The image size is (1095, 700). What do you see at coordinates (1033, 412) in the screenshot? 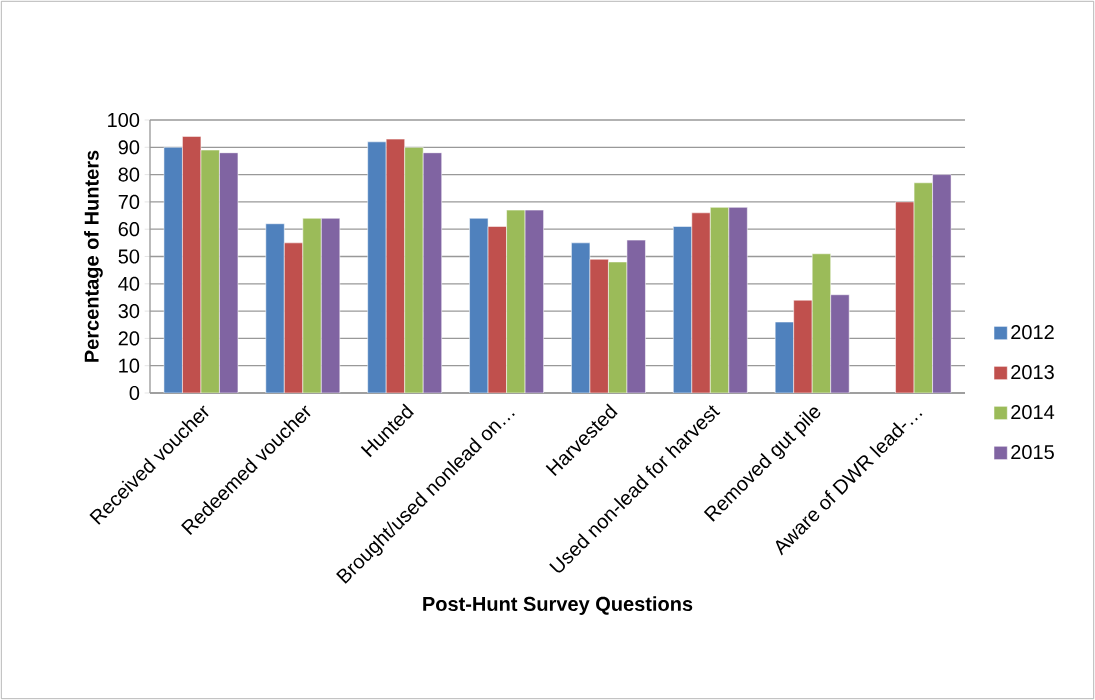
I see `legend-label: 2014` at bounding box center [1033, 412].